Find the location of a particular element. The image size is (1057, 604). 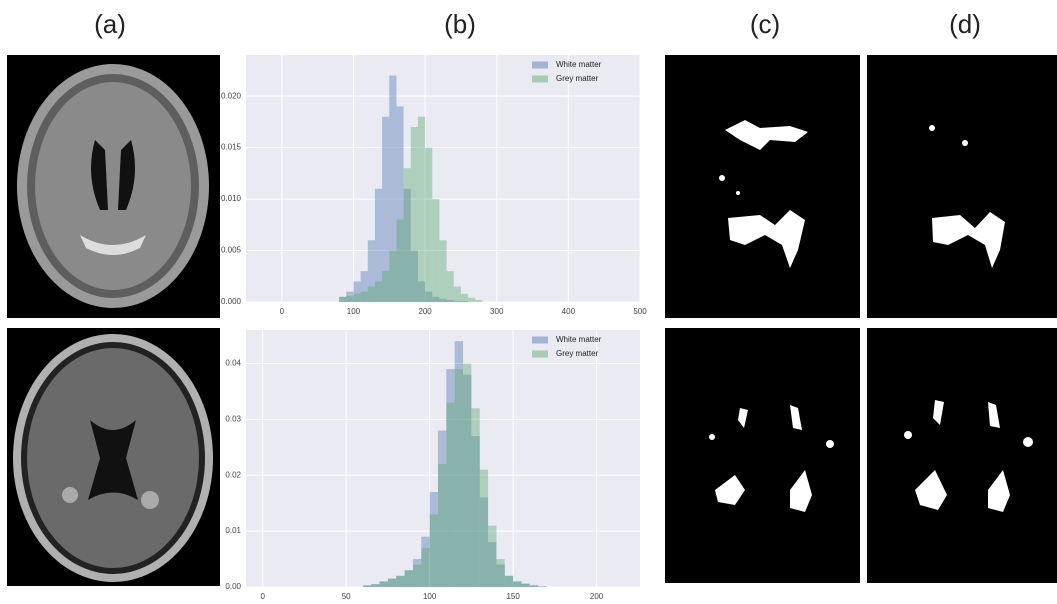

x-tick-label: 300 is located at coordinates (497, 311).